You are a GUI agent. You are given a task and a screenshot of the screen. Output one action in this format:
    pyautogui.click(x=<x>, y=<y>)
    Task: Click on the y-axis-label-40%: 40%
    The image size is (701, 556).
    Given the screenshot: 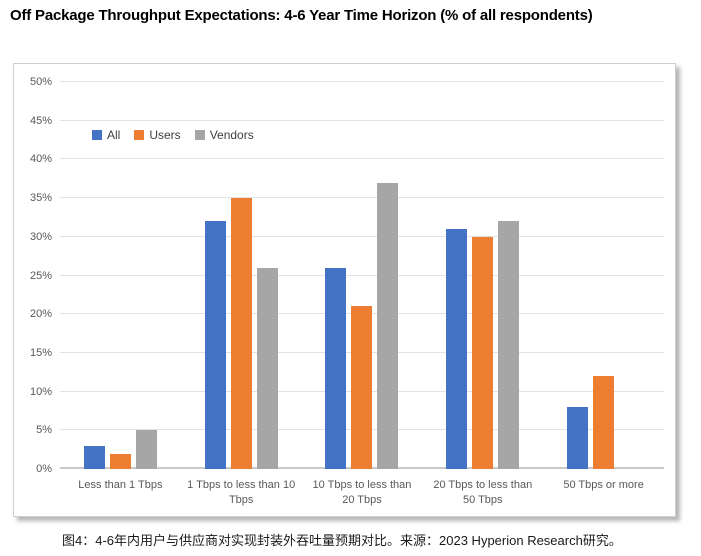 What is the action you would take?
    pyautogui.click(x=40, y=159)
    